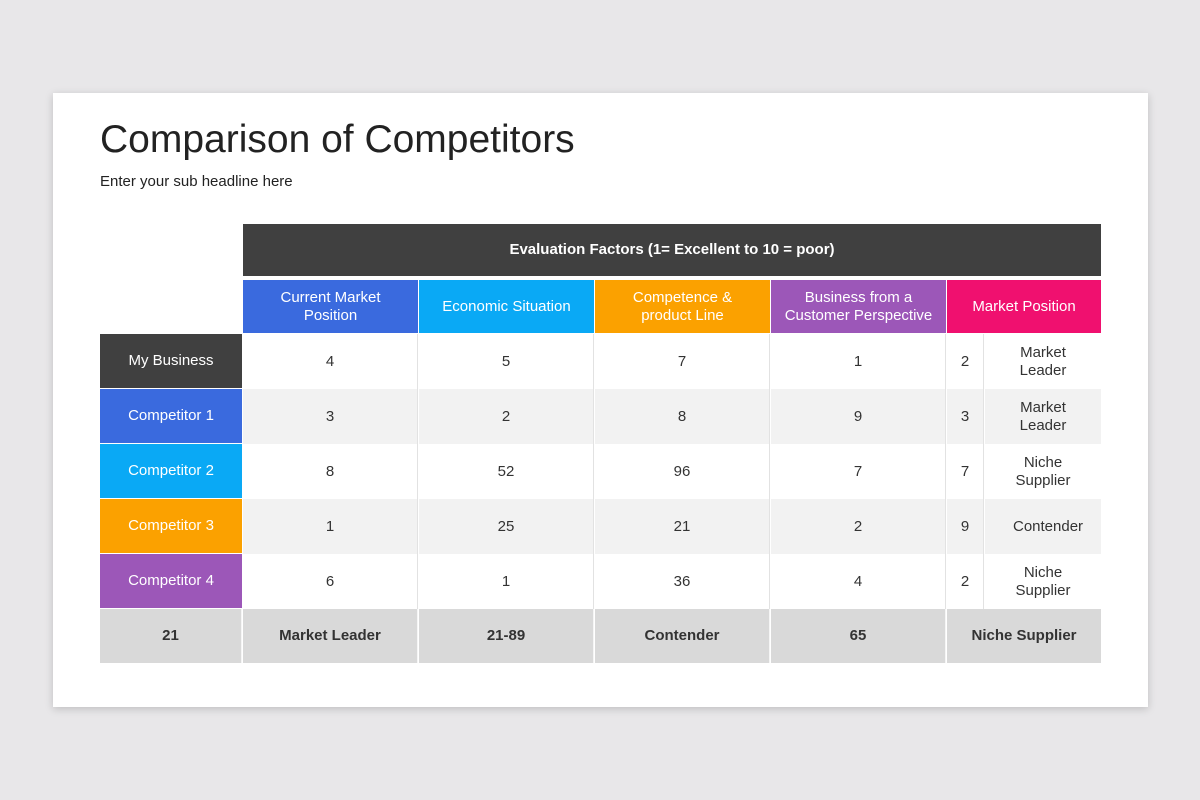  I want to click on value-cell-text: 6, so click(330, 581).